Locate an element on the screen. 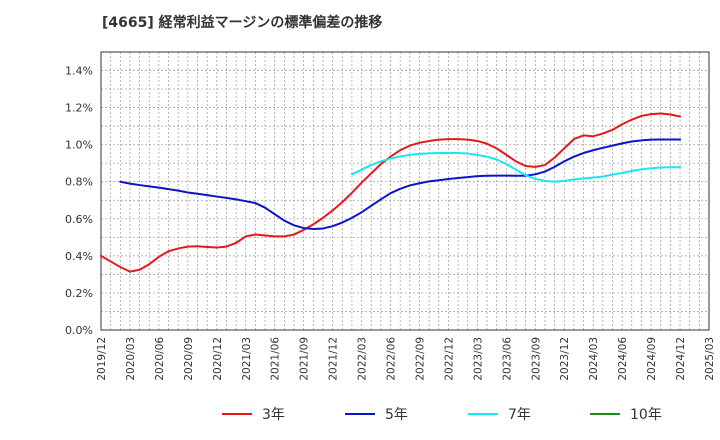 The height and width of the screenshot is (440, 720). y-tick-label: 1.0% is located at coordinates (79, 145).